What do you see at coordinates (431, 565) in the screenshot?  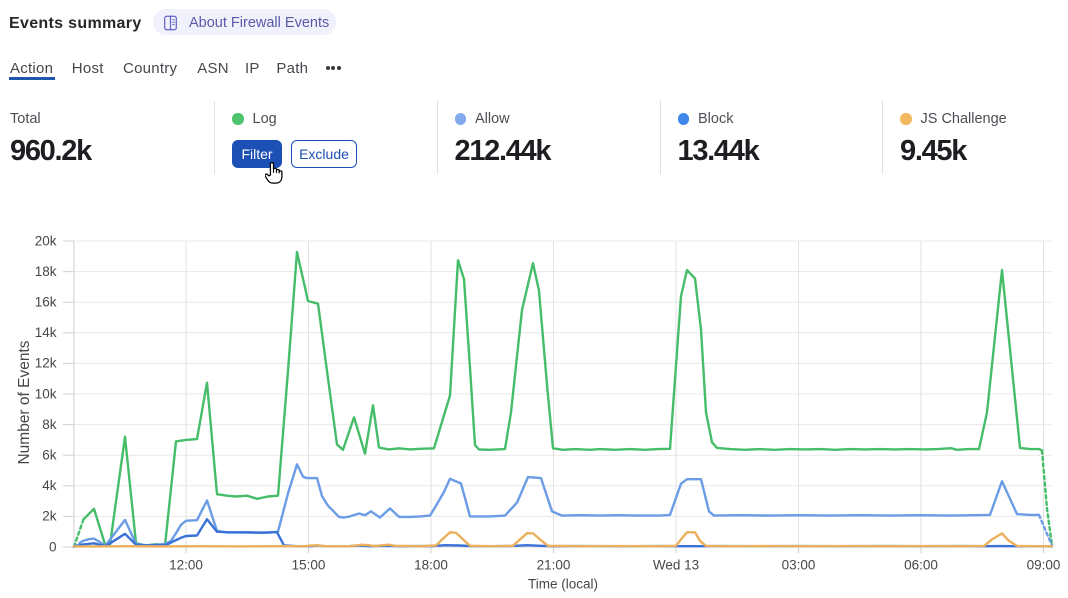 I see `svg-text: 18:00` at bounding box center [431, 565].